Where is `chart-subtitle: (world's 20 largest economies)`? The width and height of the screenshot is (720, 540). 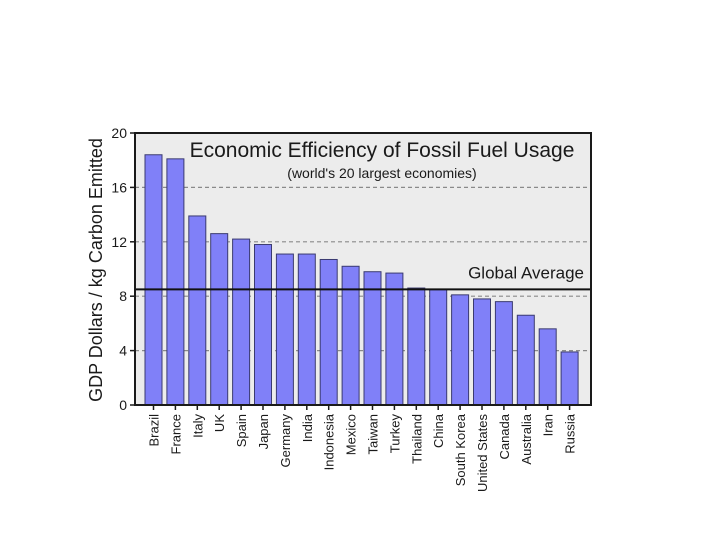 chart-subtitle: (world's 20 largest economies) is located at coordinates (381, 173).